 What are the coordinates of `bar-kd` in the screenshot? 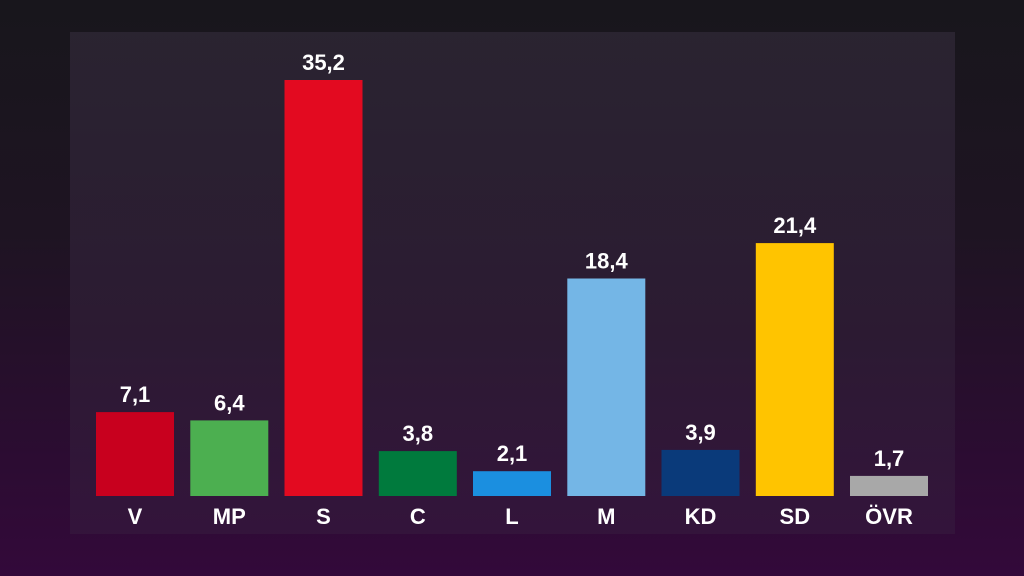 It's located at (700, 472).